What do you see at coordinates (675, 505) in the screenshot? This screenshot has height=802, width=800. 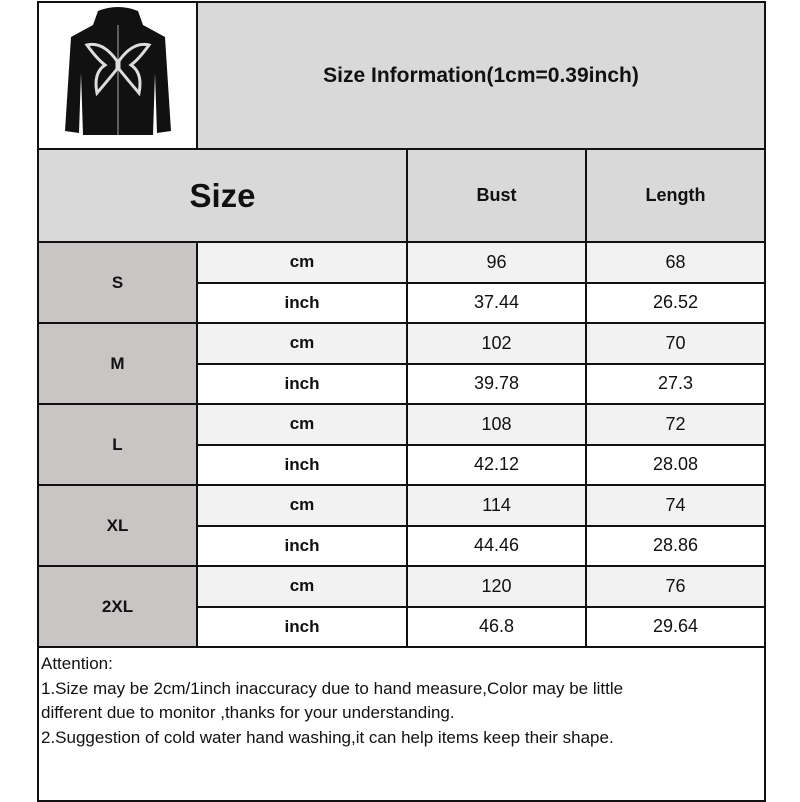 I see `length-value: 74` at bounding box center [675, 505].